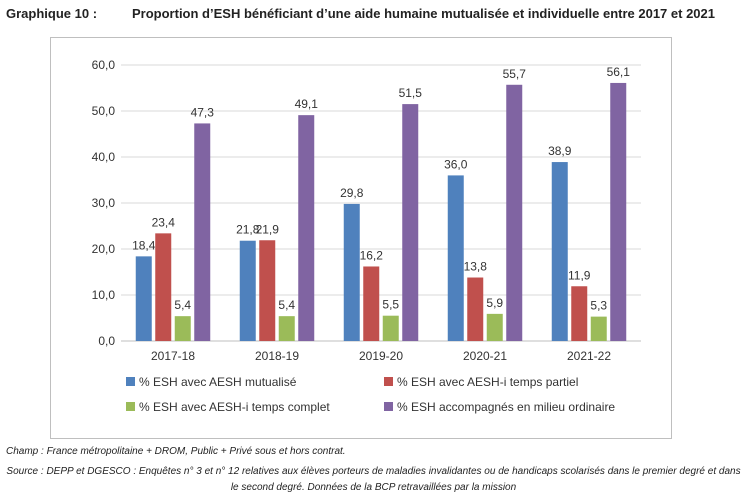  Describe the element at coordinates (104, 65) in the screenshot. I see `y-tick-label: 60,0` at that location.